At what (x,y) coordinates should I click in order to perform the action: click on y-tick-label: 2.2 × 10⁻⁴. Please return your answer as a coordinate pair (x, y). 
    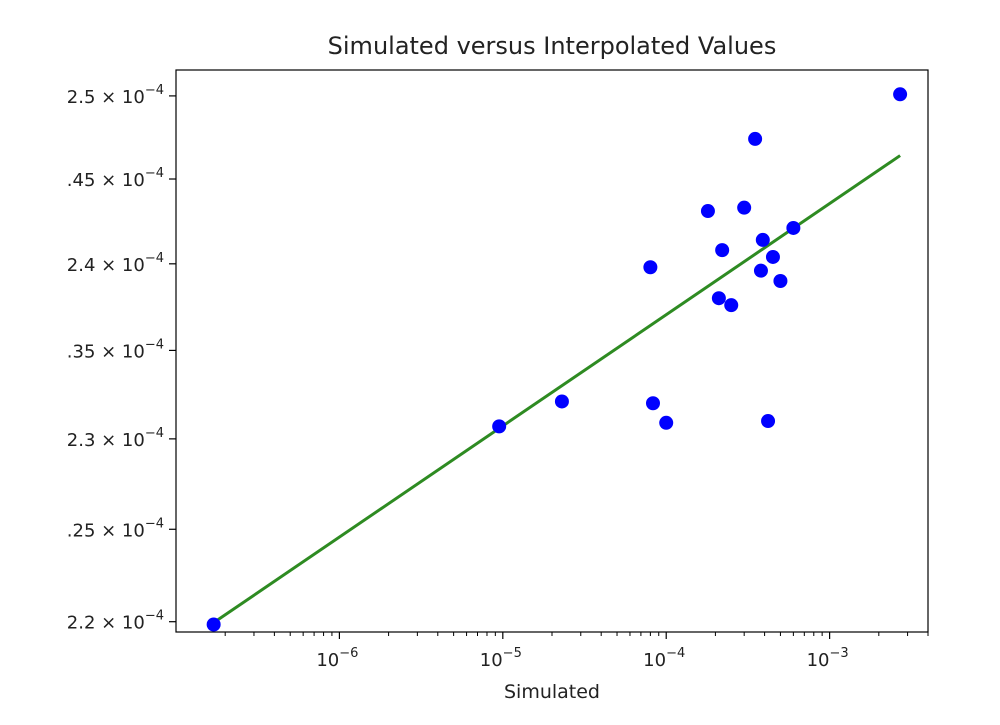
    Looking at the image, I should click on (115, 621).